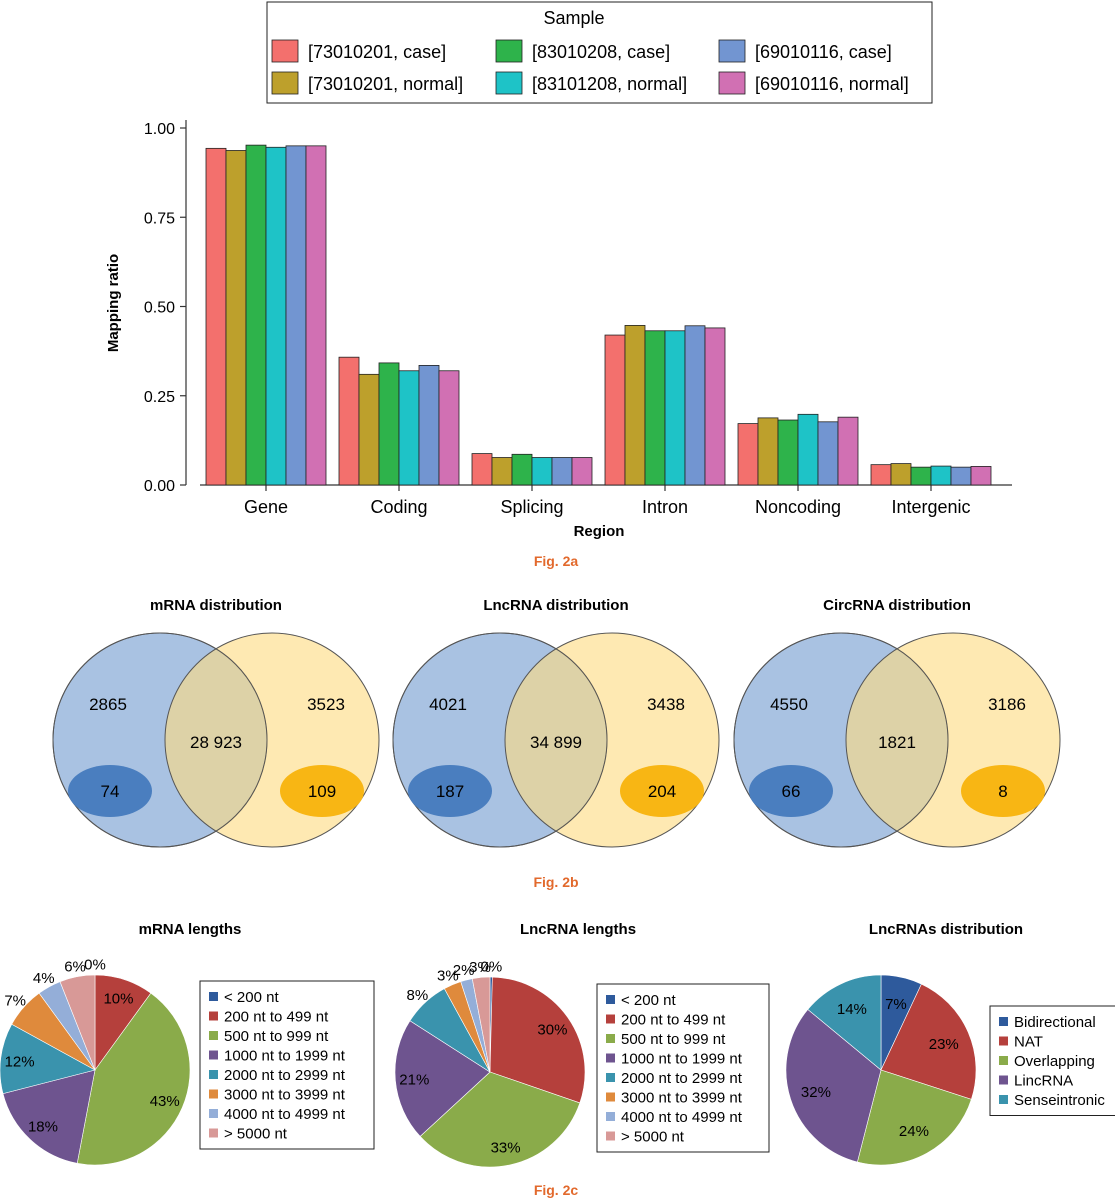 The width and height of the screenshot is (1115, 1200). Describe the element at coordinates (480, 967) in the screenshot. I see `pie-slice-label: 3%` at that location.